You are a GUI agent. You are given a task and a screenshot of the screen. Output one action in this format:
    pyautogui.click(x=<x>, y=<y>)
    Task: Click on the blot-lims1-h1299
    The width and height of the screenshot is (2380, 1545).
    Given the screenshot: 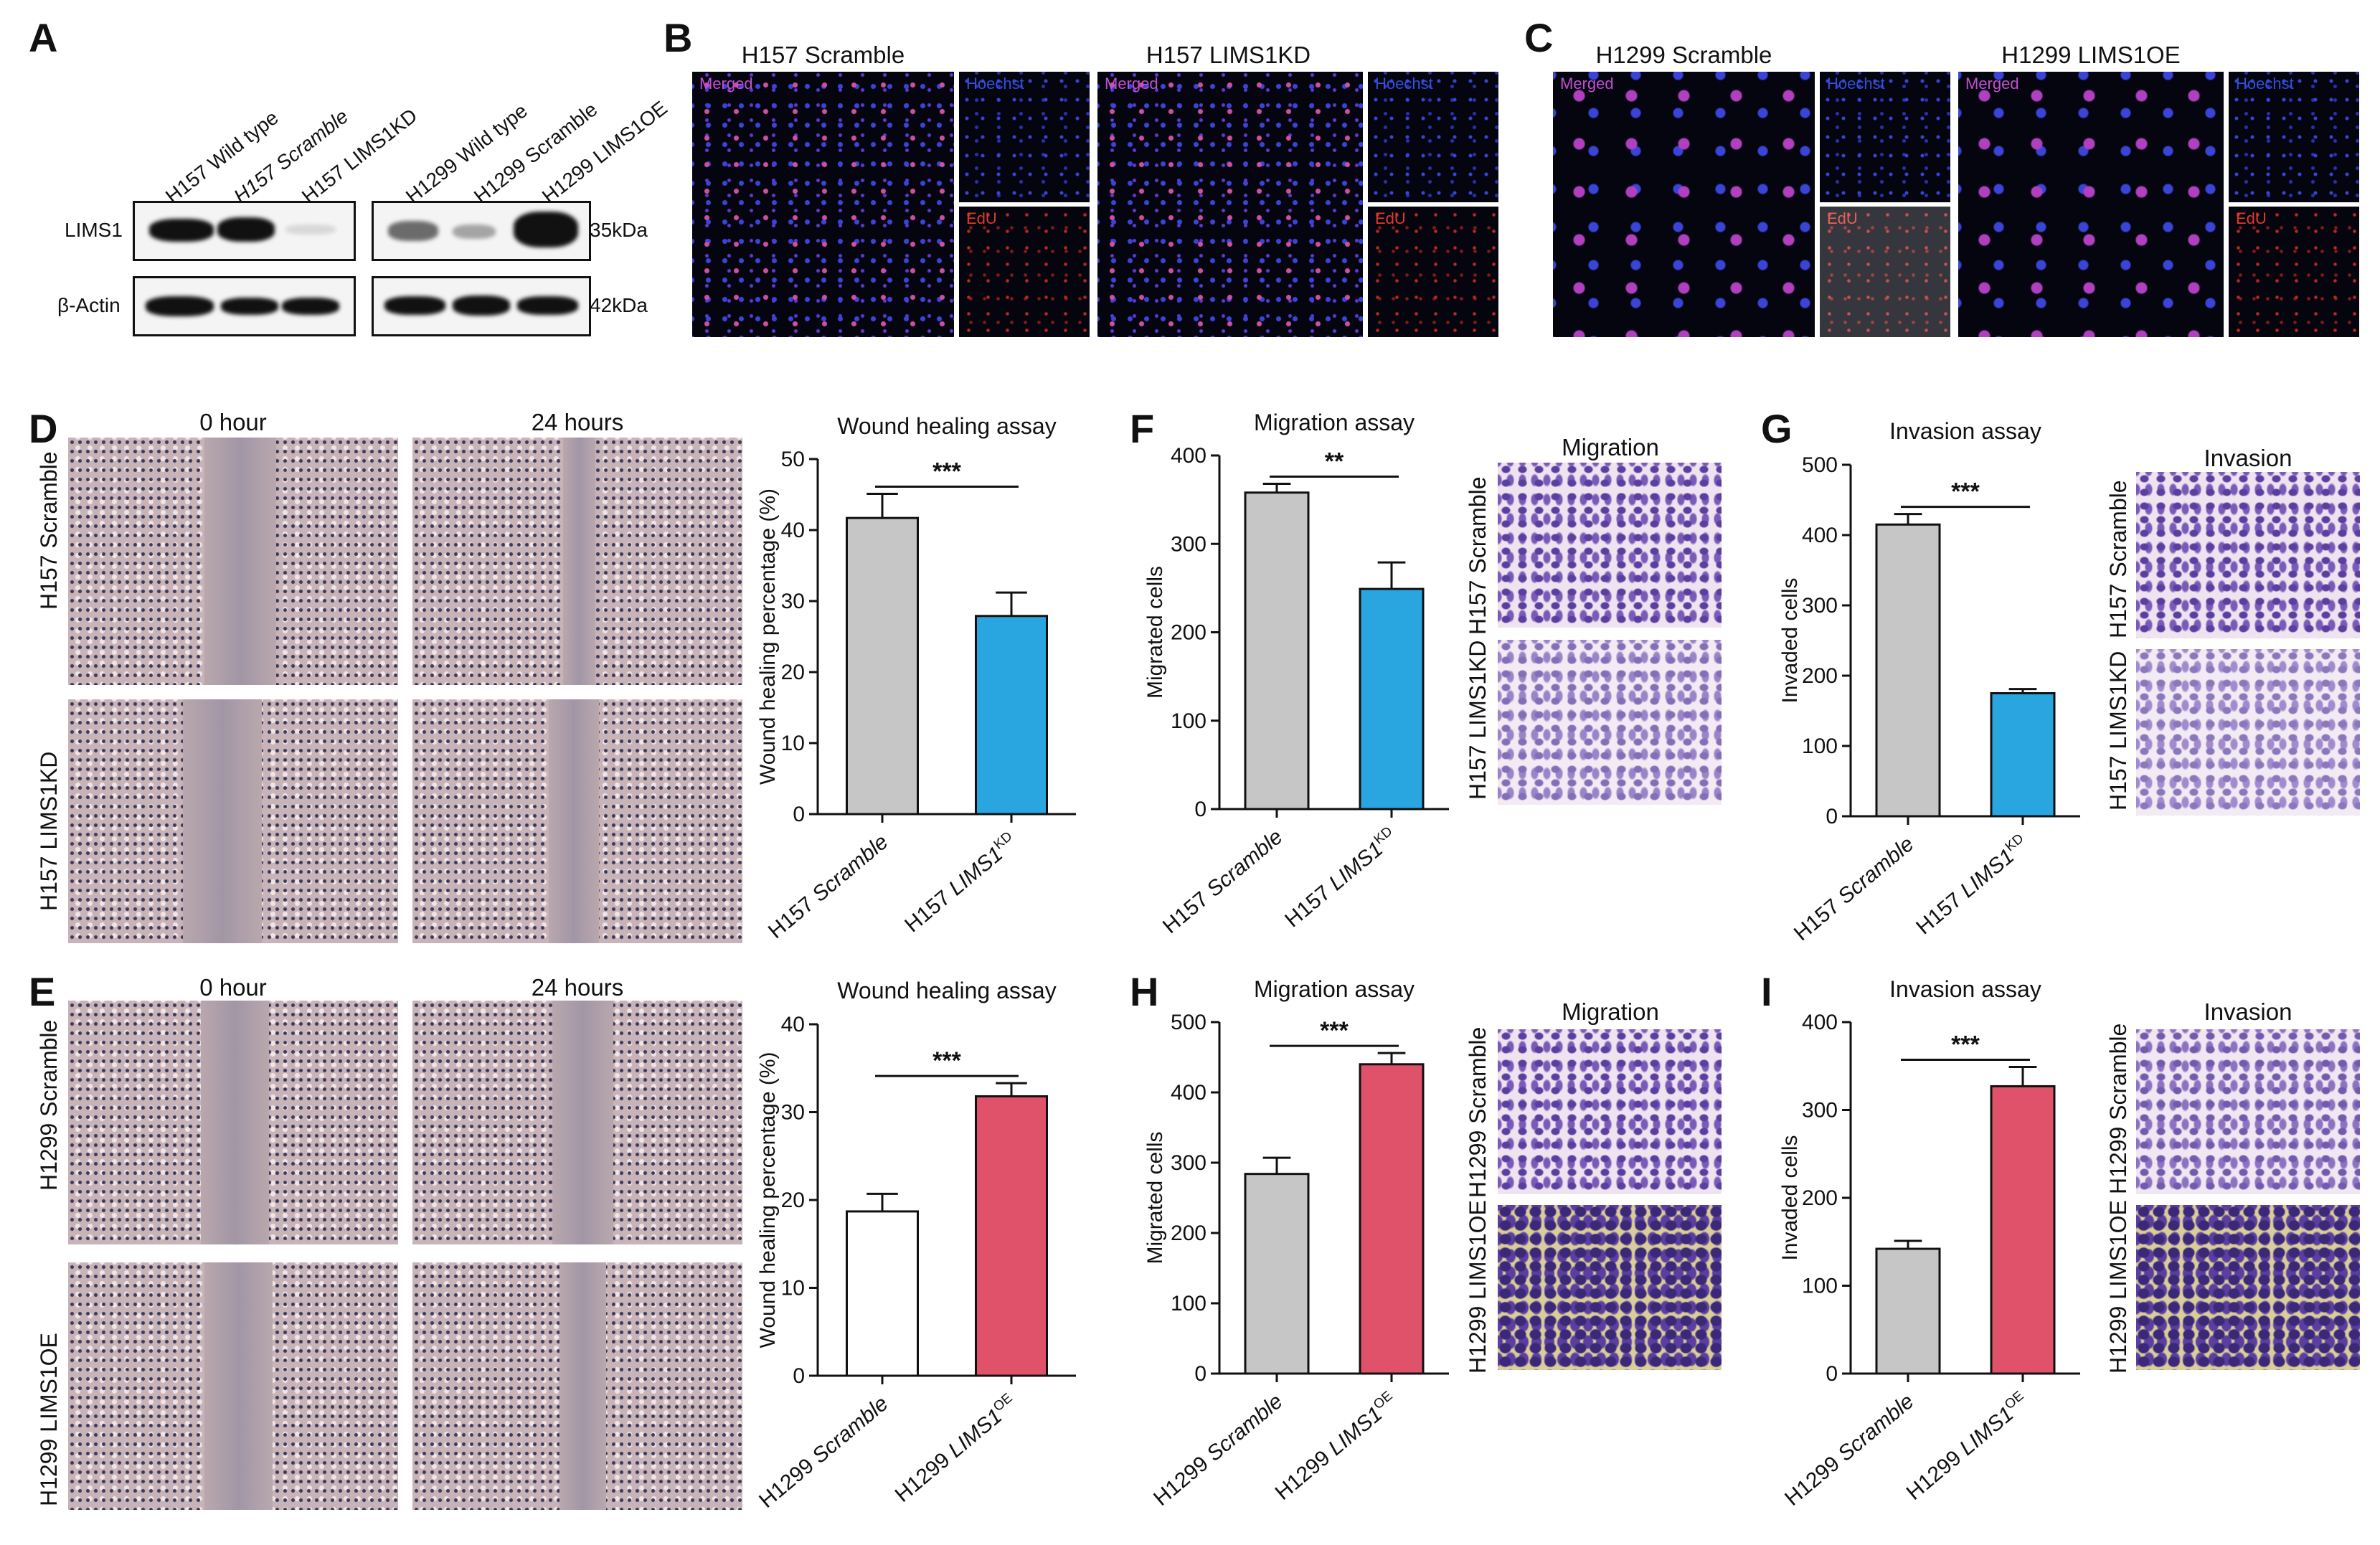 What is the action you would take?
    pyautogui.click(x=481, y=231)
    